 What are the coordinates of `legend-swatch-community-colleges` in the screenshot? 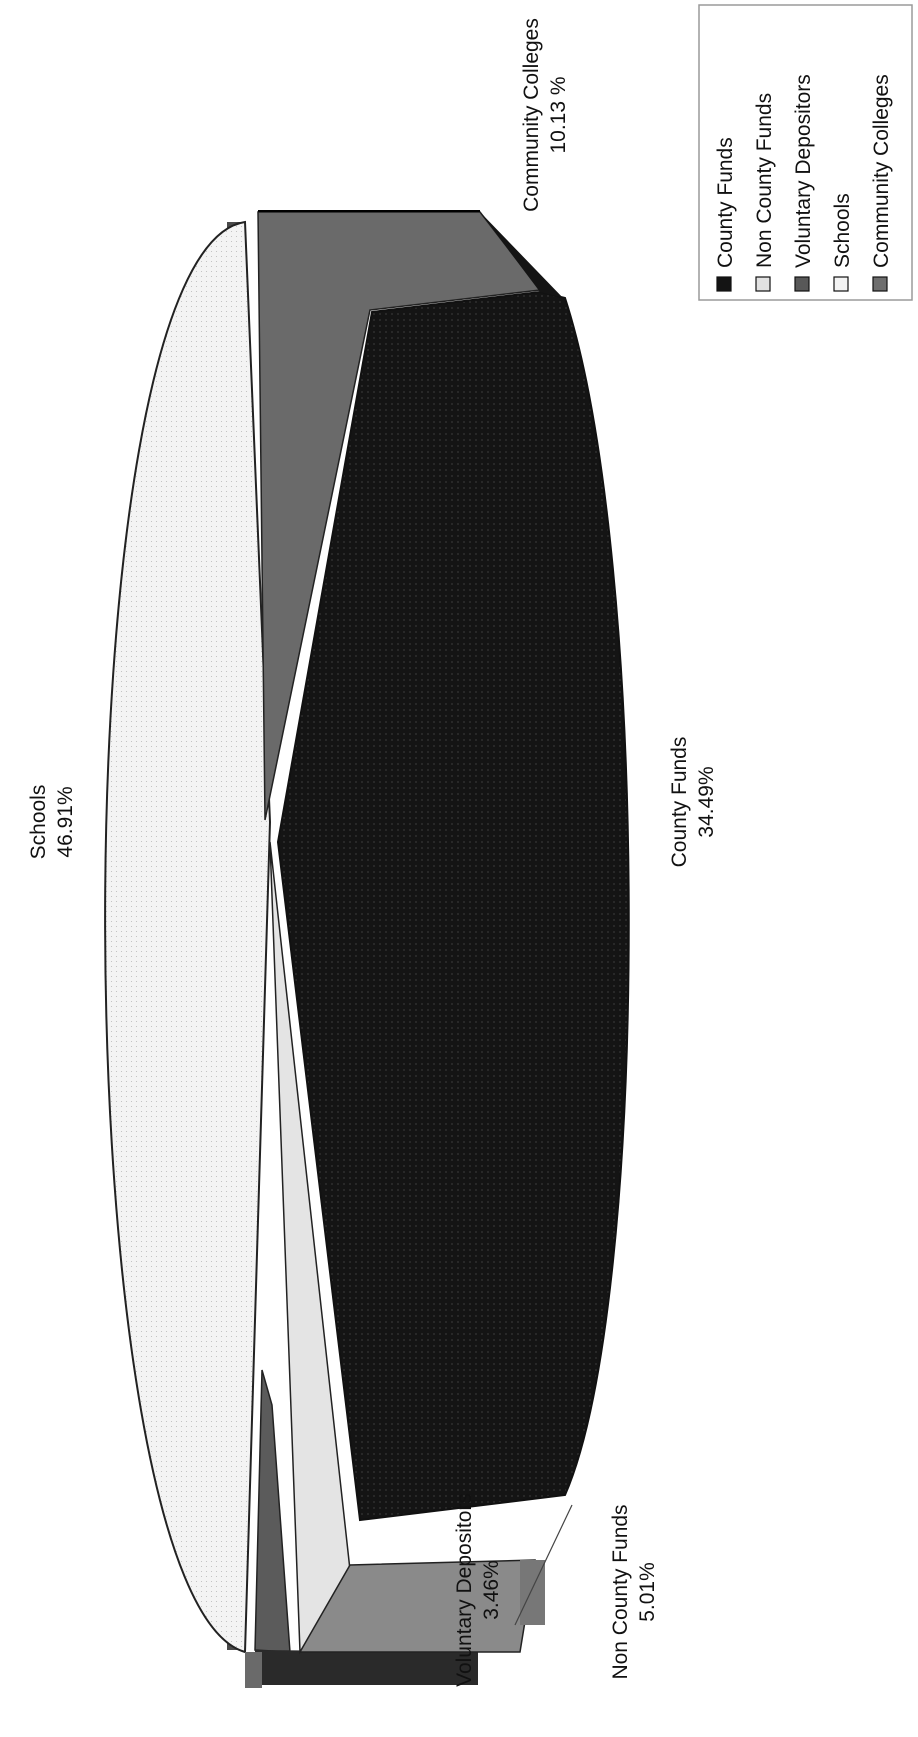 It's located at (880, 284).